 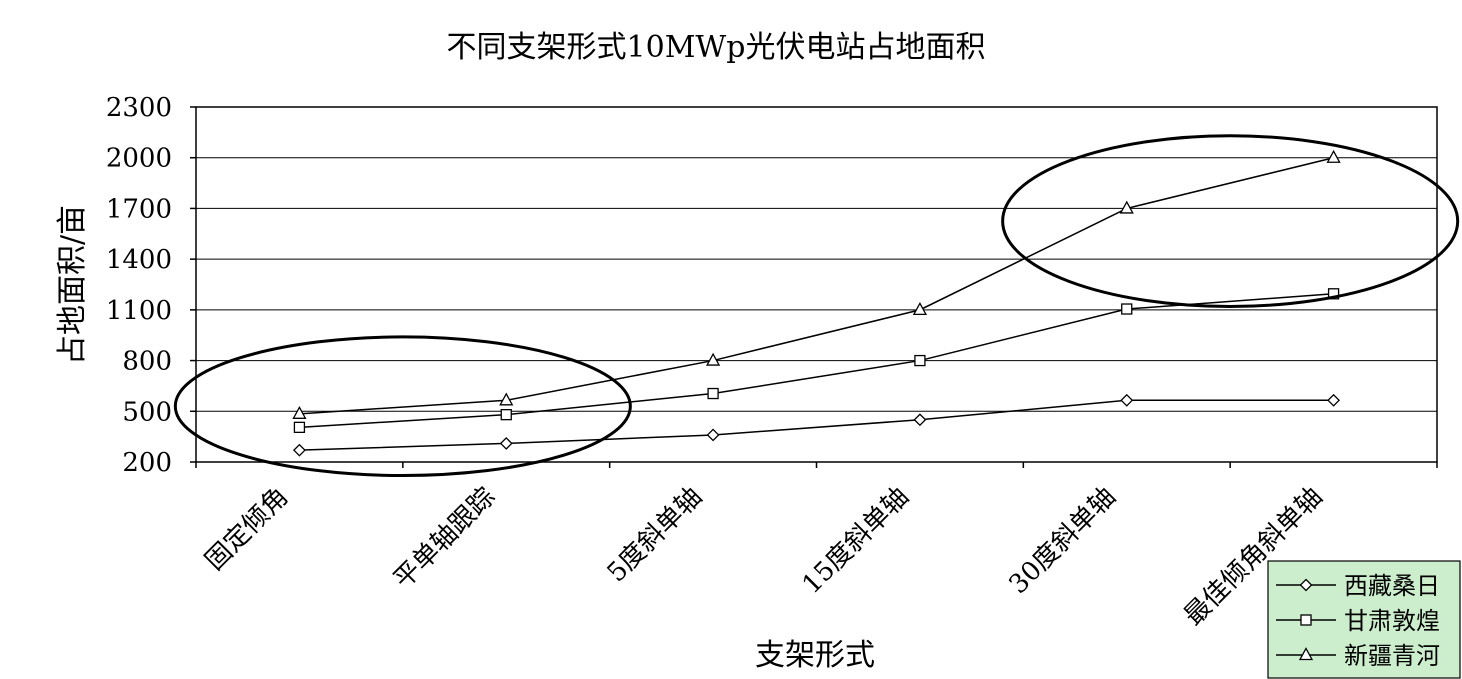 I want to click on x-tick-label: 15度斜单轴, so click(x=856, y=541).